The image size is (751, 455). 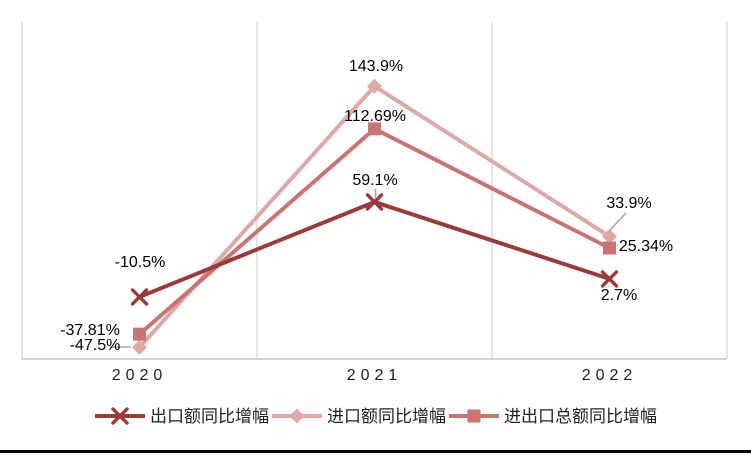 I want to click on legend-label-total: 进出口总额同比增幅, so click(x=580, y=416).